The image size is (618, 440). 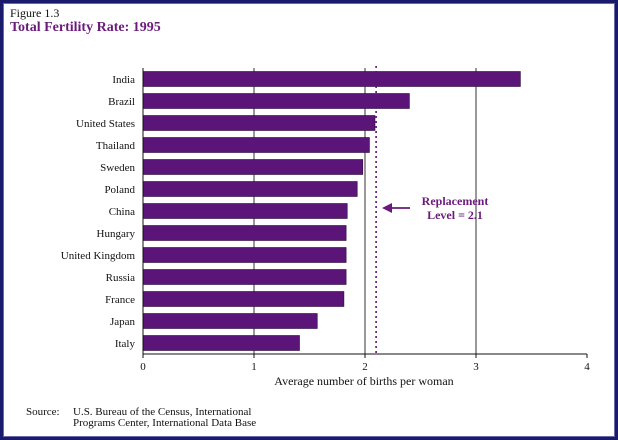 What do you see at coordinates (245, 211) in the screenshot?
I see `bar-china` at bounding box center [245, 211].